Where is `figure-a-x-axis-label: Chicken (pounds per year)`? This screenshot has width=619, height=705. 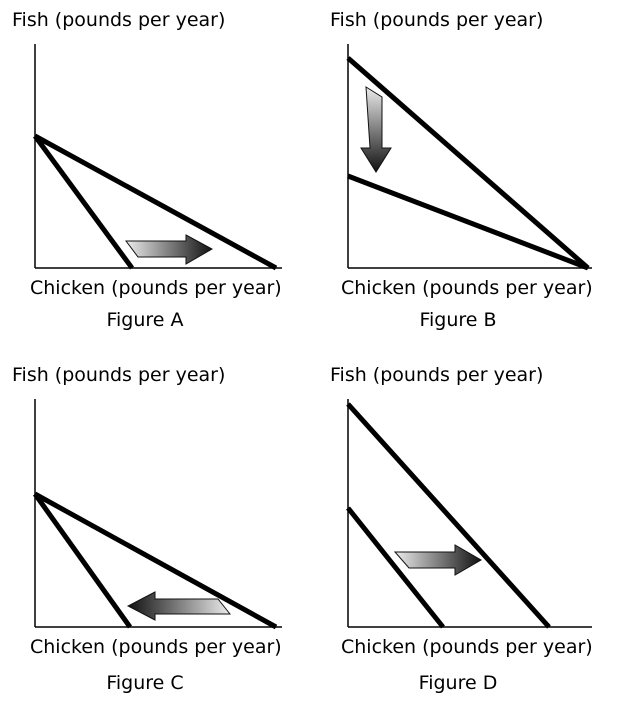
figure-a-x-axis-label: Chicken (pounds per year) is located at coordinates (156, 288).